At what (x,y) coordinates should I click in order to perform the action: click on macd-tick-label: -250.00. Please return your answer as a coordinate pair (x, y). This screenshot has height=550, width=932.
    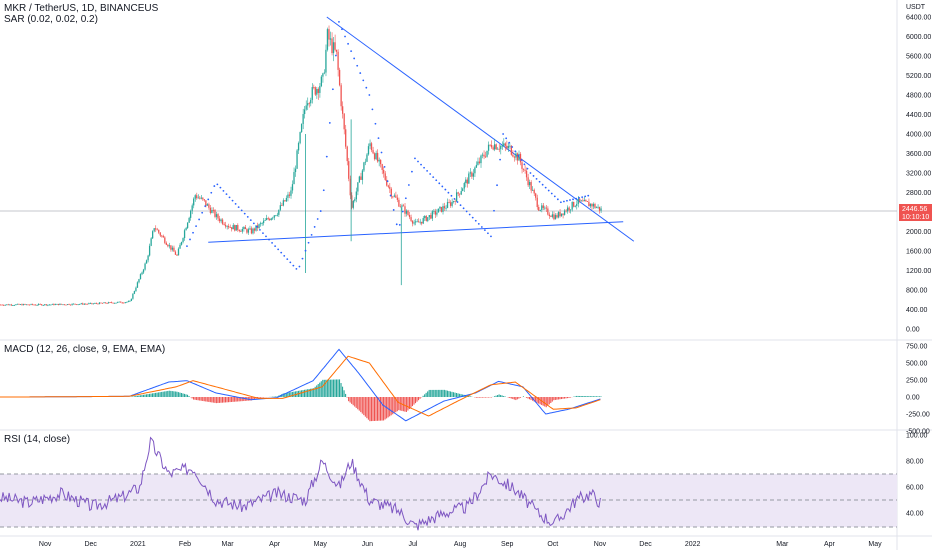
    Looking at the image, I should click on (918, 415).